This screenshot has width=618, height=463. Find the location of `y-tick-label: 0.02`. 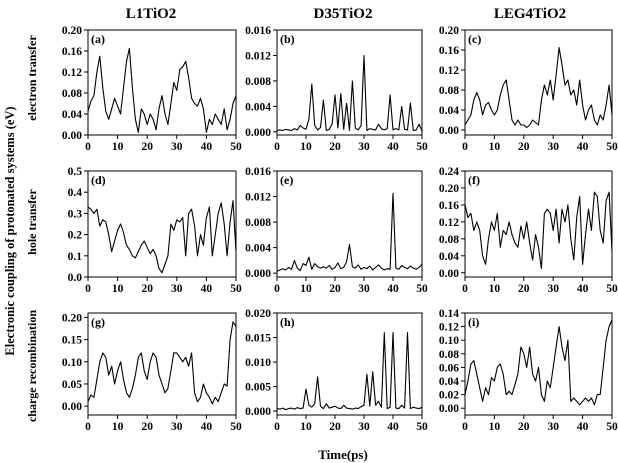

y-tick-label: 0.02 is located at coordinates (449, 396).